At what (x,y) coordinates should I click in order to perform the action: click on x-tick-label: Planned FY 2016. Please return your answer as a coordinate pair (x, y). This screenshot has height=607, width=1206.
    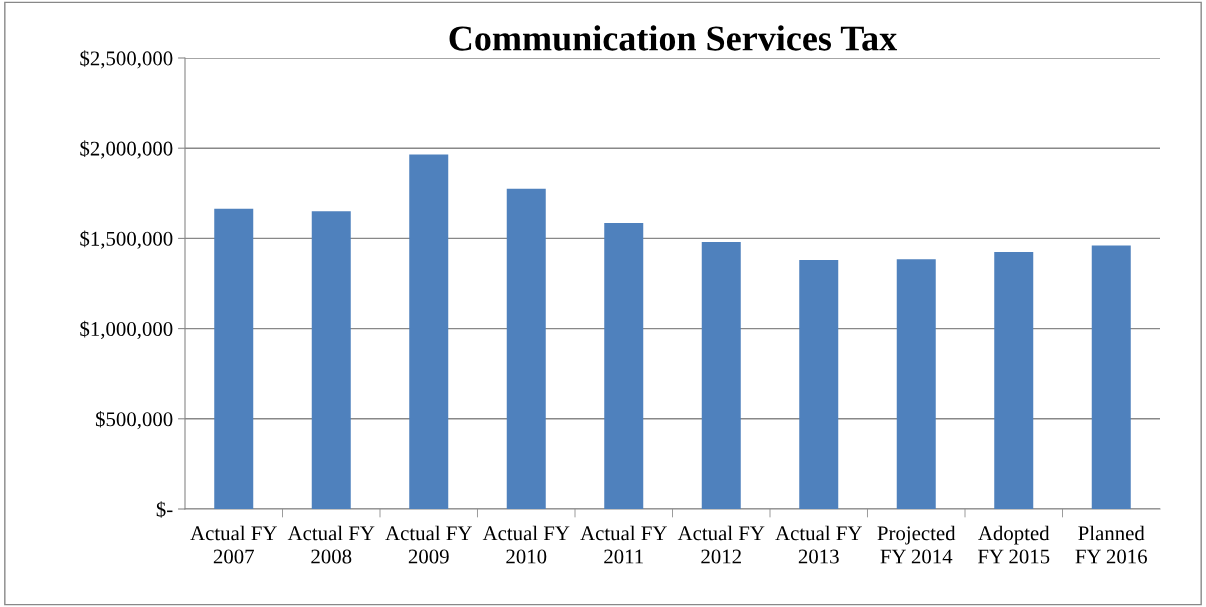
    Looking at the image, I should click on (1111, 544).